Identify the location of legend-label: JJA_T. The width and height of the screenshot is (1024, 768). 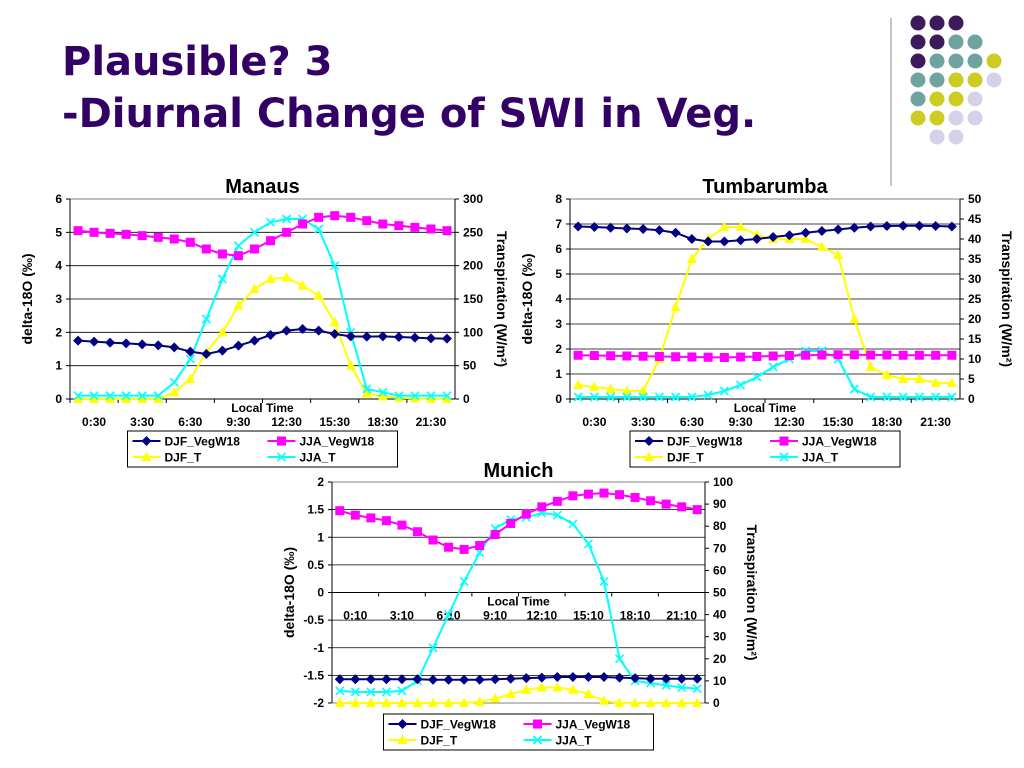
(318, 458).